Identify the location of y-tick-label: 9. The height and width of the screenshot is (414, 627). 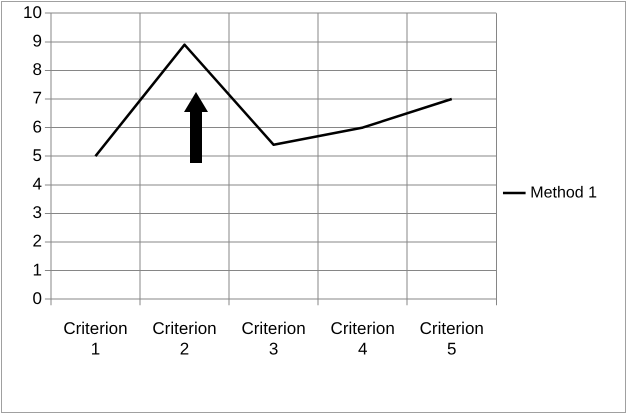
(37, 40).